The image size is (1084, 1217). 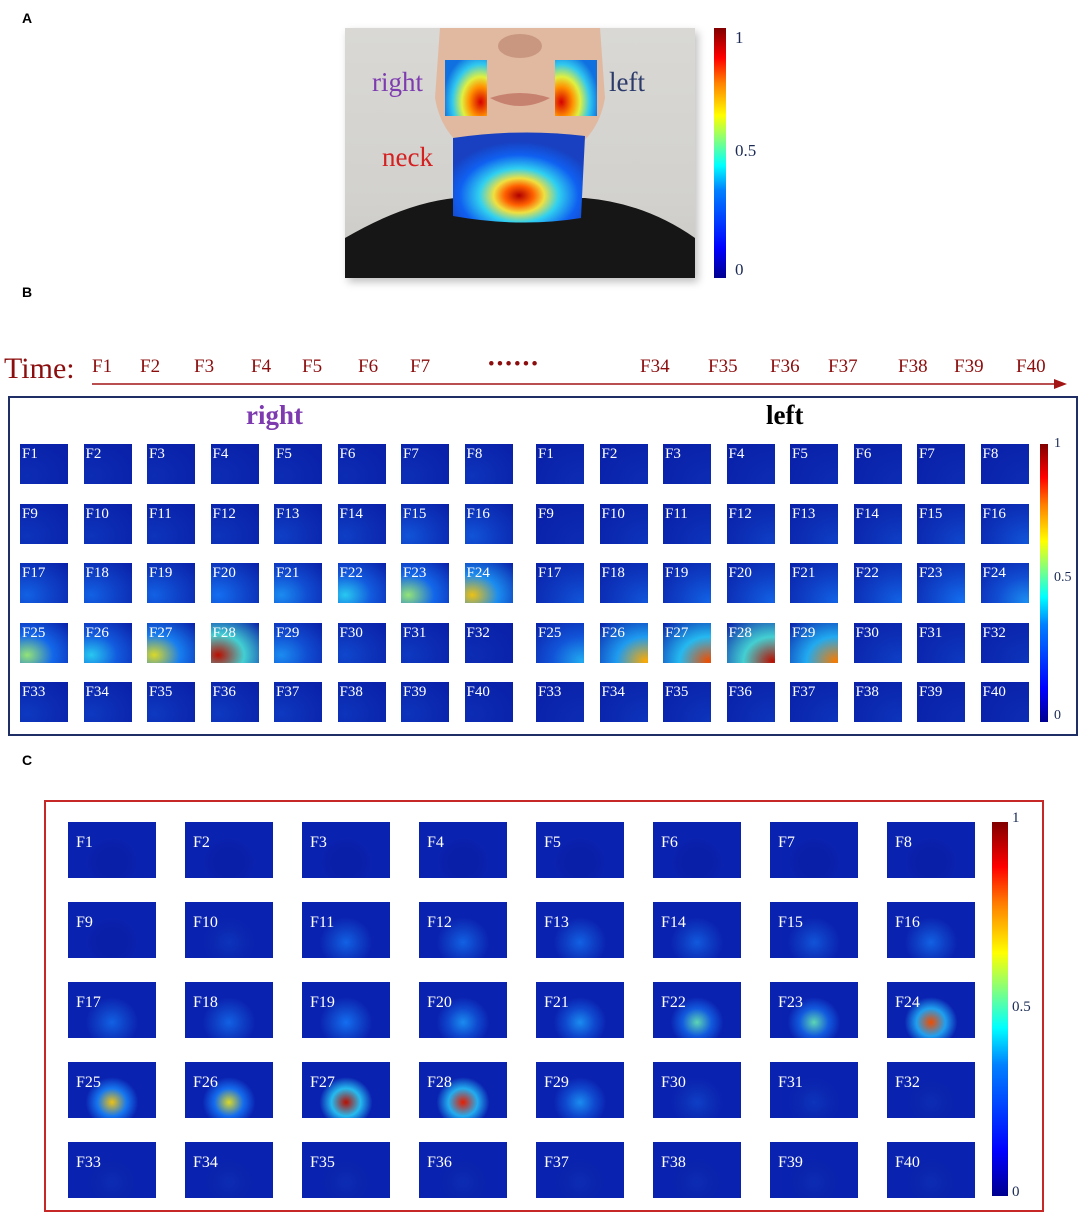 What do you see at coordinates (229, 930) in the screenshot?
I see `heatmap-cell-neck-f10: F10` at bounding box center [229, 930].